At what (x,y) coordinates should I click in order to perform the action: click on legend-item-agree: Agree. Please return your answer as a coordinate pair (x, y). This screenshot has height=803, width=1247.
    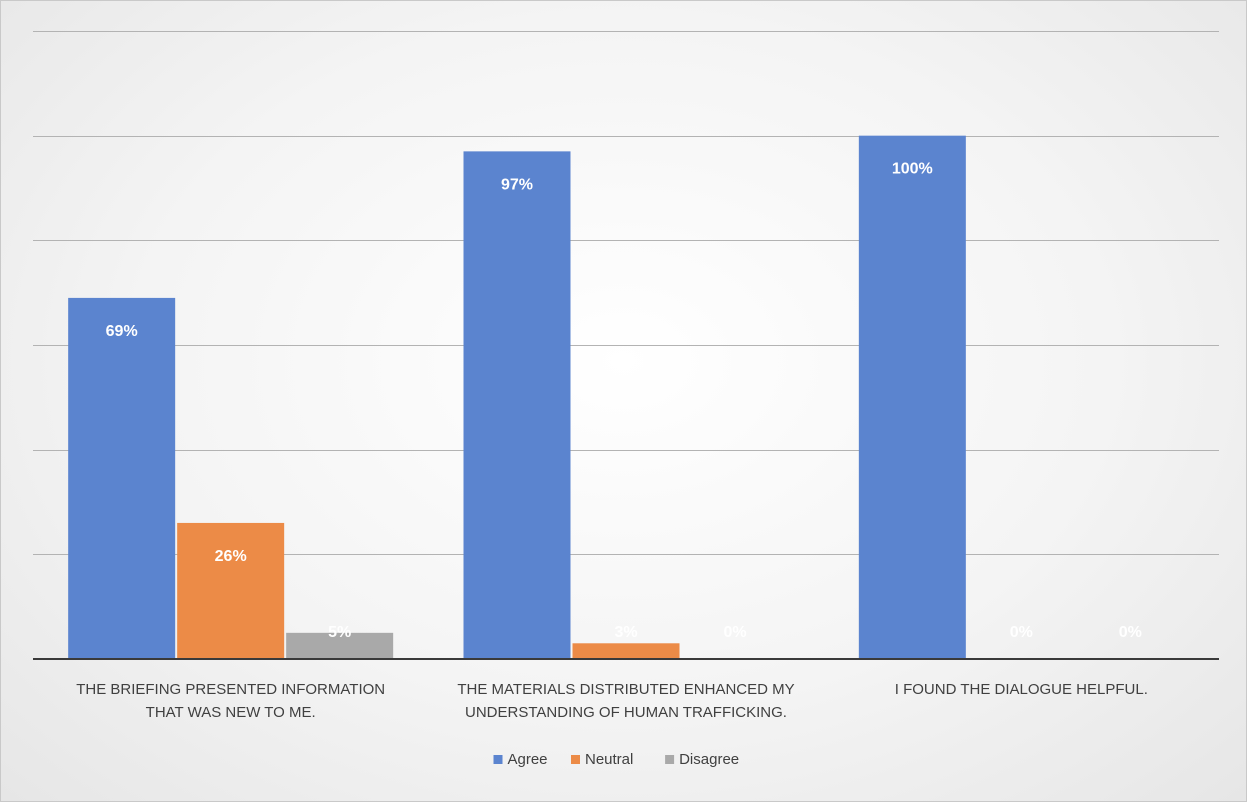
    Looking at the image, I should click on (520, 759).